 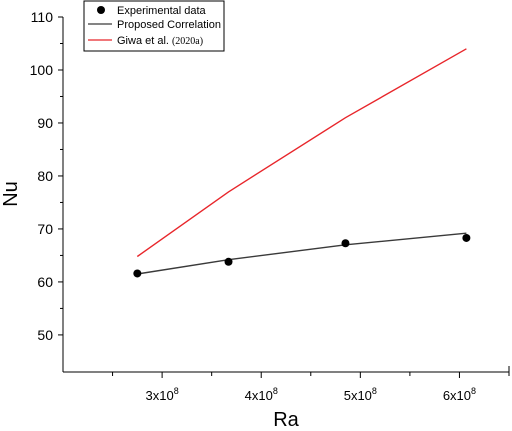 What do you see at coordinates (42, 17) in the screenshot?
I see `y-tick-label: 110` at bounding box center [42, 17].